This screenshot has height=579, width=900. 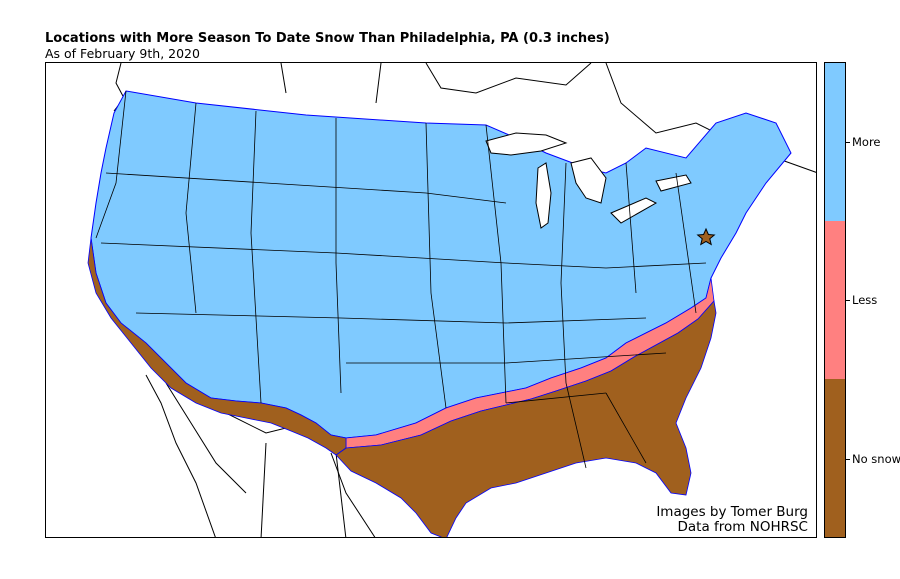 What do you see at coordinates (634, 210) in the screenshot?
I see `lake-erie` at bounding box center [634, 210].